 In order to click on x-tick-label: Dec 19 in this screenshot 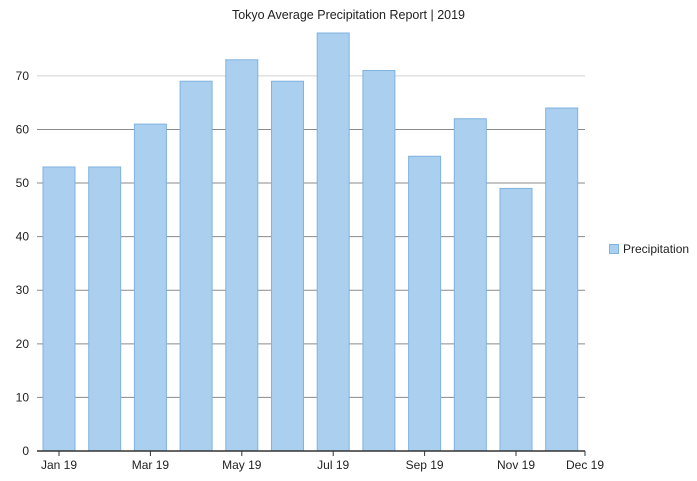, I will do `click(585, 465)`.